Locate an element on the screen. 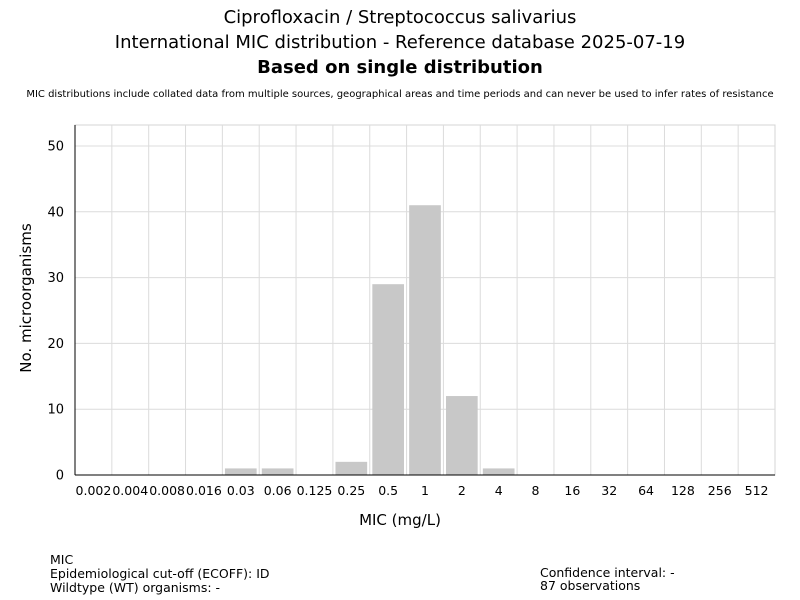  x-tick-label: 256 is located at coordinates (720, 490).